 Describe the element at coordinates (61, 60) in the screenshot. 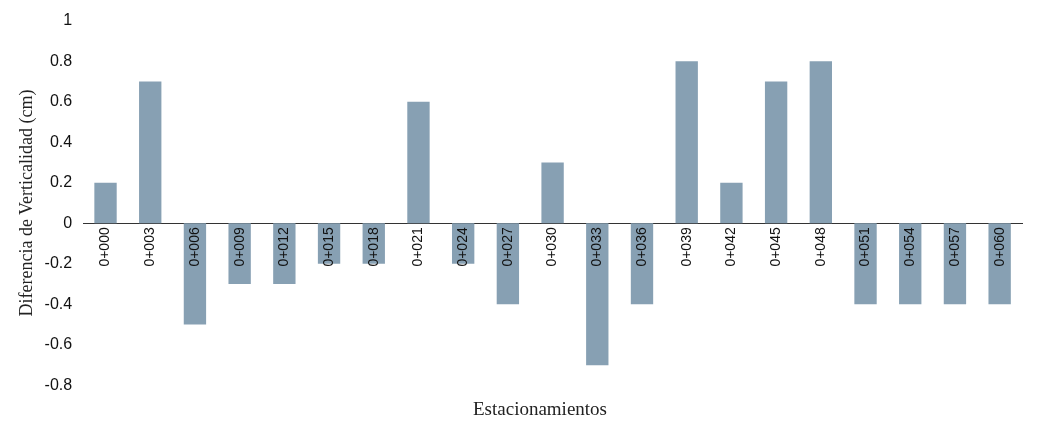

I see `y-tick-label: 0.8` at that location.